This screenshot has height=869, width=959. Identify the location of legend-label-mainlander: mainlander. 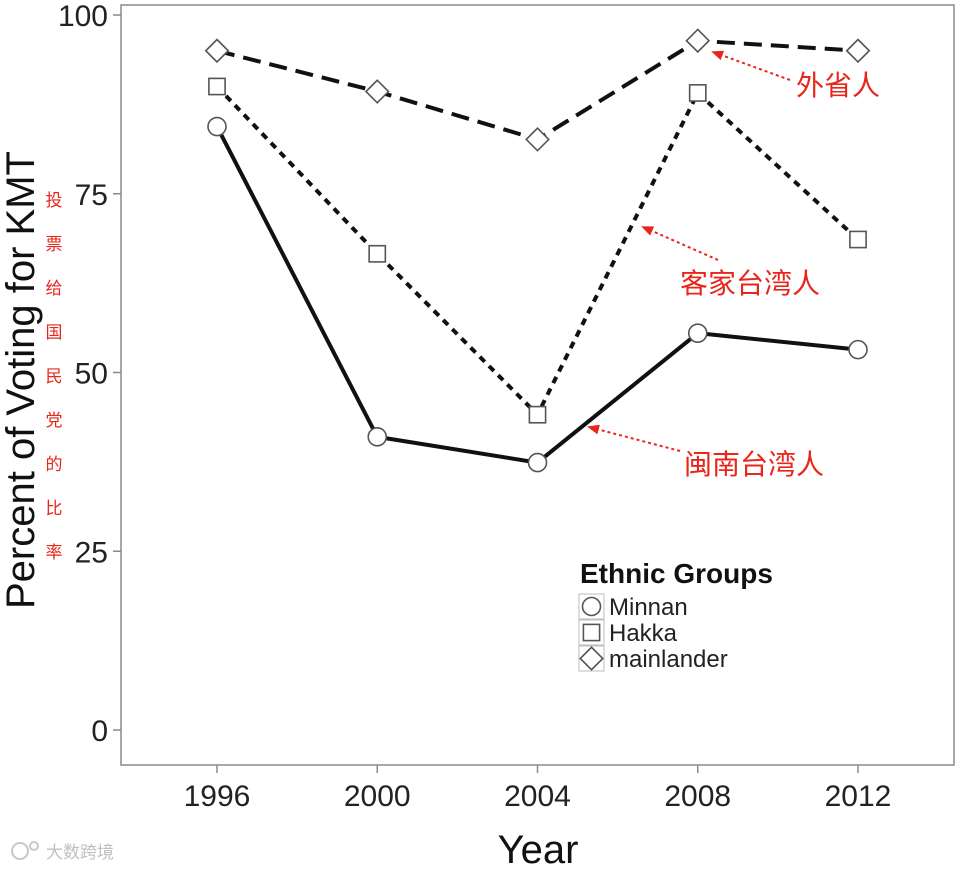
(668, 659).